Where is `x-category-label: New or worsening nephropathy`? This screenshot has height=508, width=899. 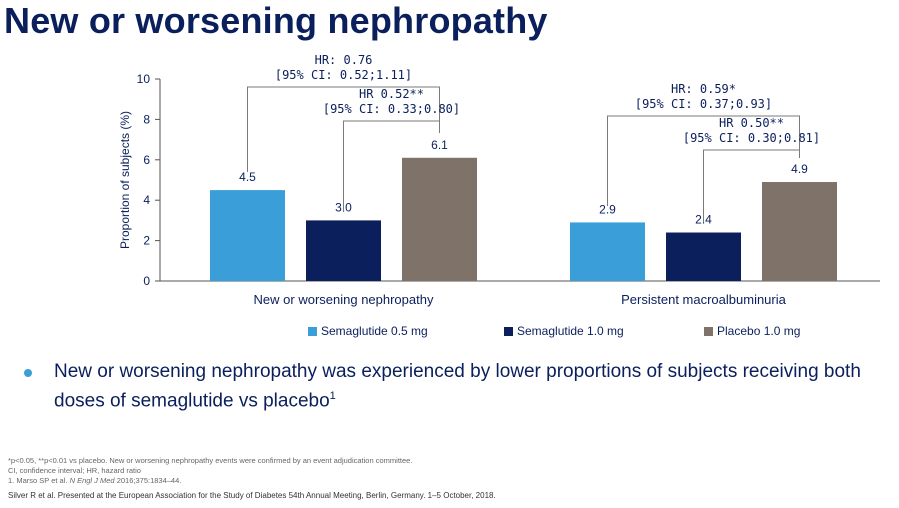
x-category-label: New or worsening nephropathy is located at coordinates (344, 299).